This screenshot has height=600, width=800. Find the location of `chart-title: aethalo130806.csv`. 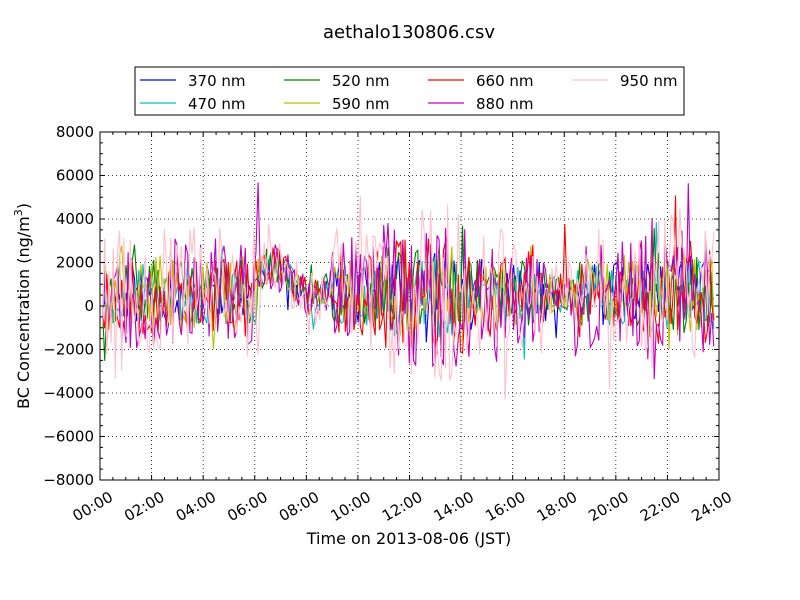

chart-title: aethalo130806.csv is located at coordinates (409, 32).